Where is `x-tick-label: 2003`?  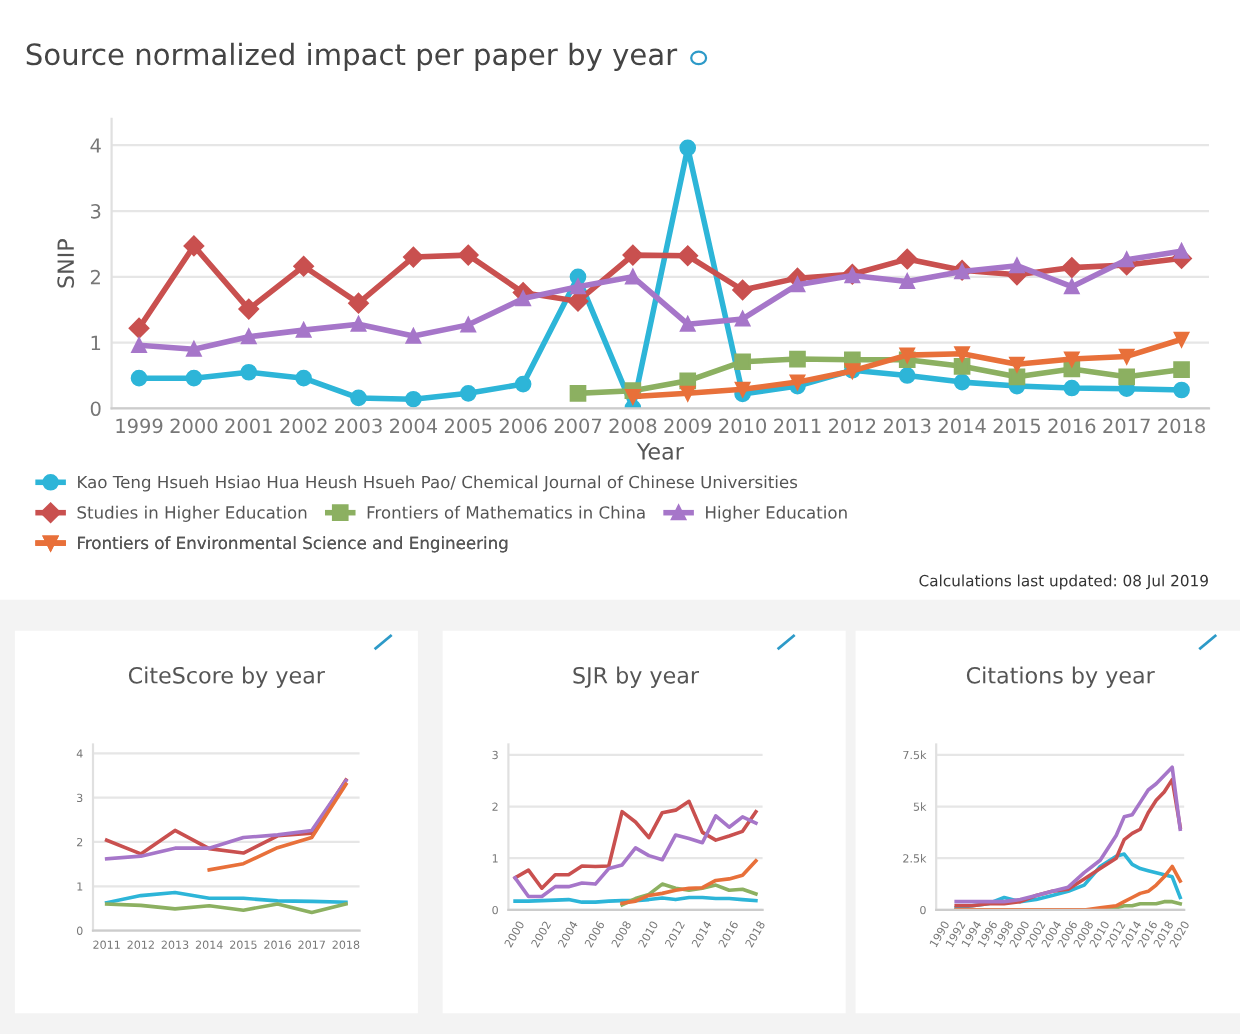
x-tick-label: 2003 is located at coordinates (358, 426).